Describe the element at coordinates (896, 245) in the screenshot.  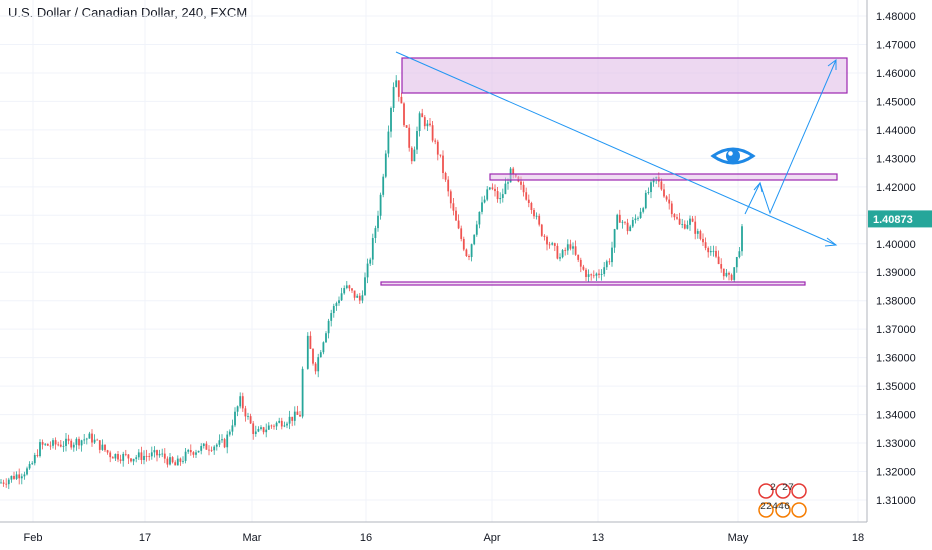
I see `y-tick-label: 1.40000` at that location.